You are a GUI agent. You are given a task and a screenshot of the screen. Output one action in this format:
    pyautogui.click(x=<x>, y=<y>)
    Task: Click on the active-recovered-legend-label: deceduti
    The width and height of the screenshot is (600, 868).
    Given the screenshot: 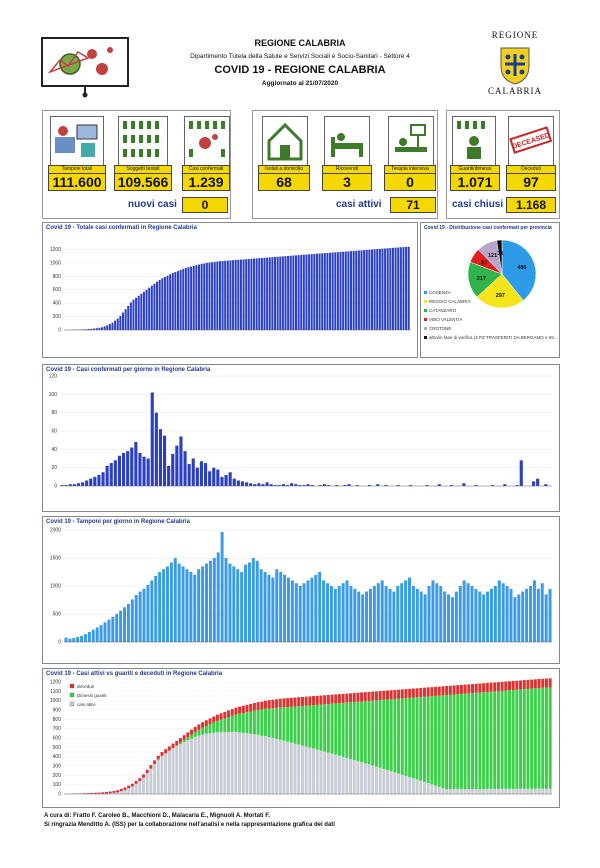 What is the action you would take?
    pyautogui.click(x=85, y=686)
    